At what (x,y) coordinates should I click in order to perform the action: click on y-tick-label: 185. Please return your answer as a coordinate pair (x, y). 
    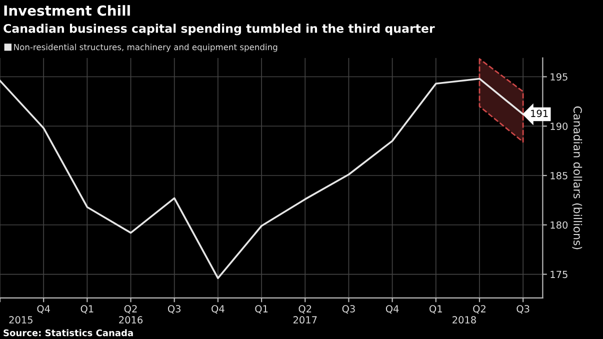
    Looking at the image, I should click on (559, 176).